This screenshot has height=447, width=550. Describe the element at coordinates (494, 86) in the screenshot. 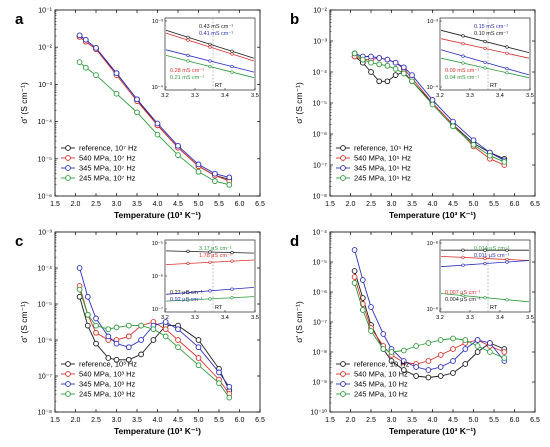

I see `rt-label: RT` at that location.